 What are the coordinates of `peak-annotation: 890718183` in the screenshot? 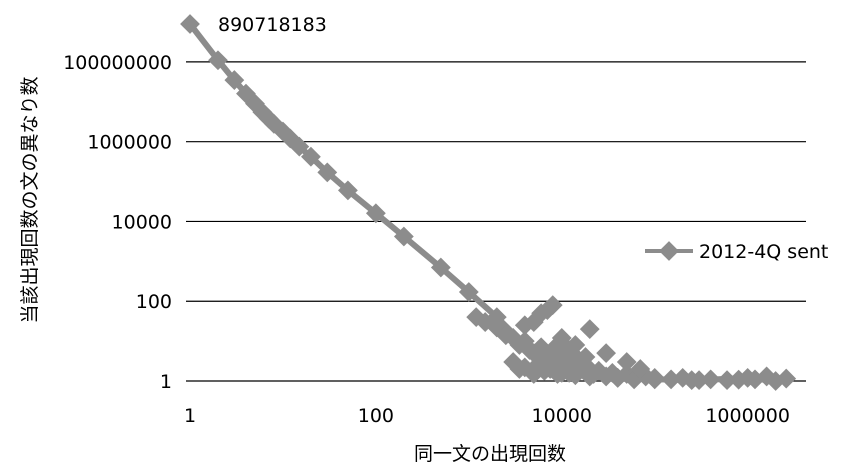 It's located at (272, 25).